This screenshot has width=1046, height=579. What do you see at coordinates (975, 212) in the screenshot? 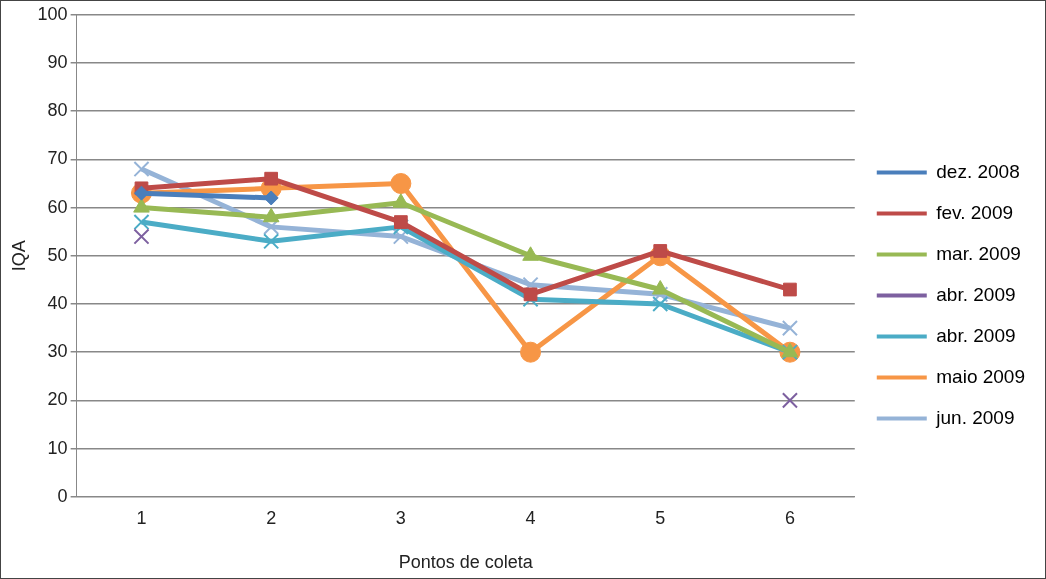
I see `legend-label: fev. 2009` at bounding box center [975, 212].